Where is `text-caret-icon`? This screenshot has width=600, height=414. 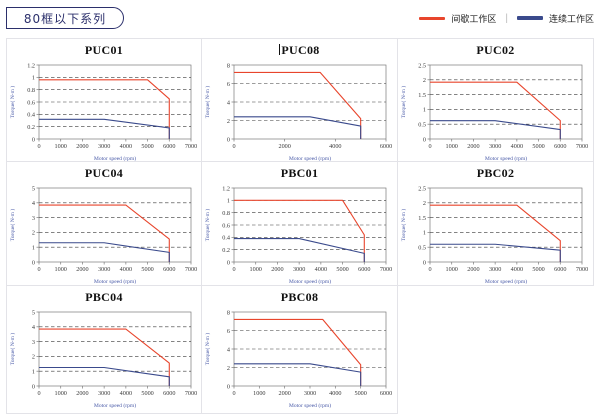
text-caret-icon is located at coordinates (280, 49).